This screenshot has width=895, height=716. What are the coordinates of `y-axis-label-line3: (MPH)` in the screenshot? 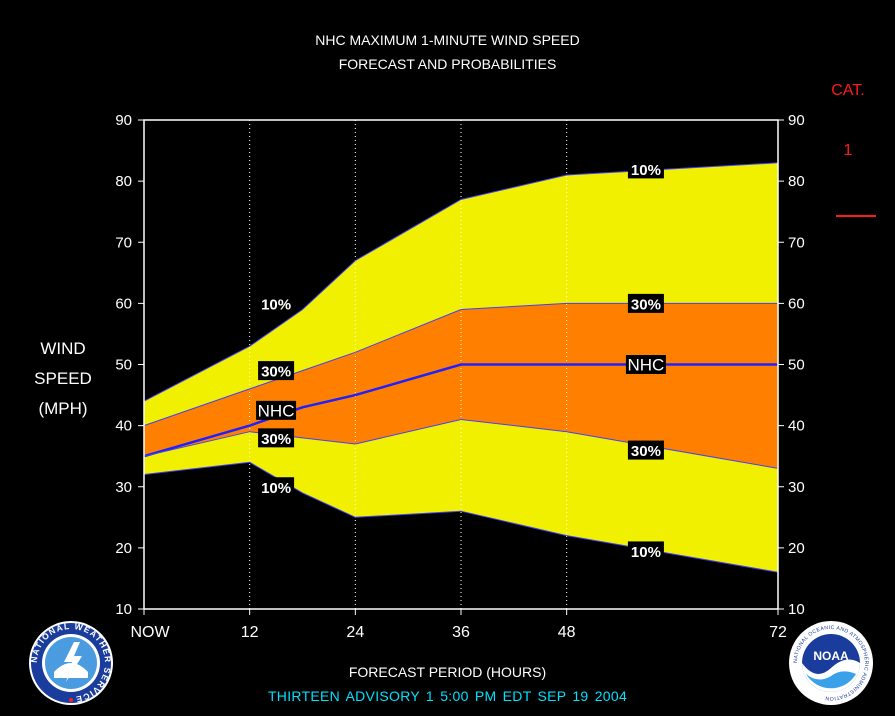 It's located at (63, 408).